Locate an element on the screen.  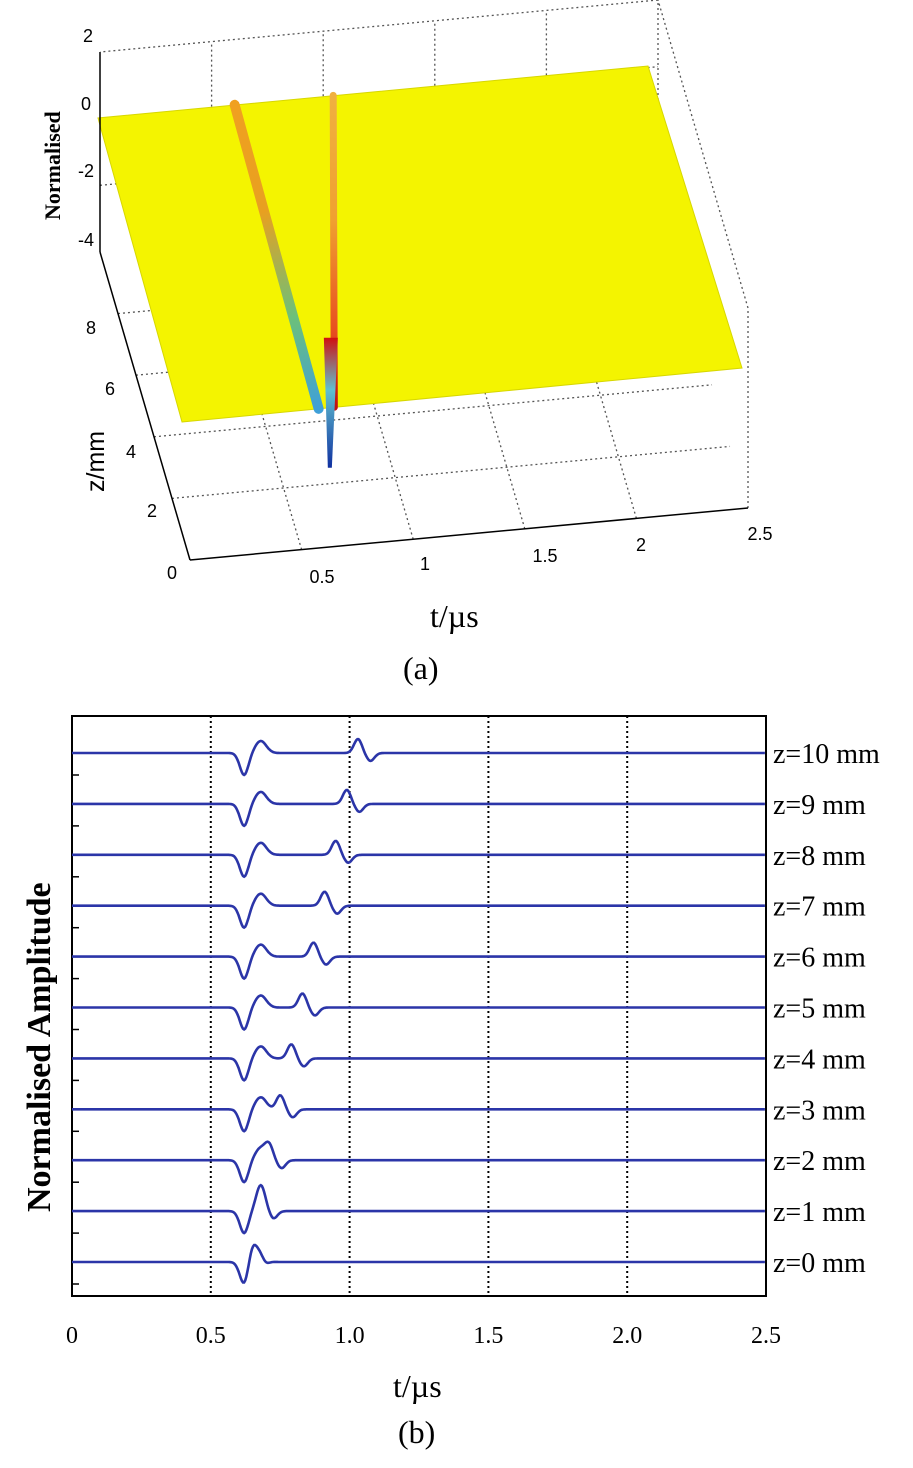
a-z-tick-label: -2 is located at coordinates (86, 171).